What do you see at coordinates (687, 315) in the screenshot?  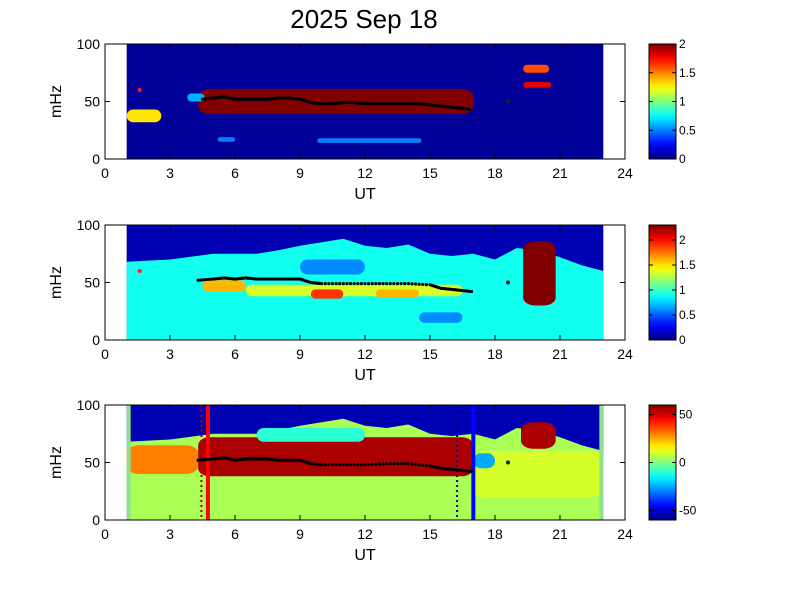 I see `colorbar-tick-label: 0.5` at bounding box center [687, 315].